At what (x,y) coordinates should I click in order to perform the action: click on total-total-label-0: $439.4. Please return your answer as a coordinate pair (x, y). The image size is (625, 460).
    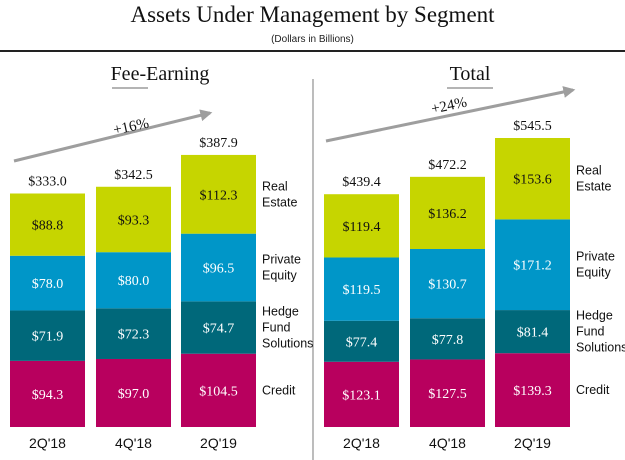
    Looking at the image, I should click on (361, 182).